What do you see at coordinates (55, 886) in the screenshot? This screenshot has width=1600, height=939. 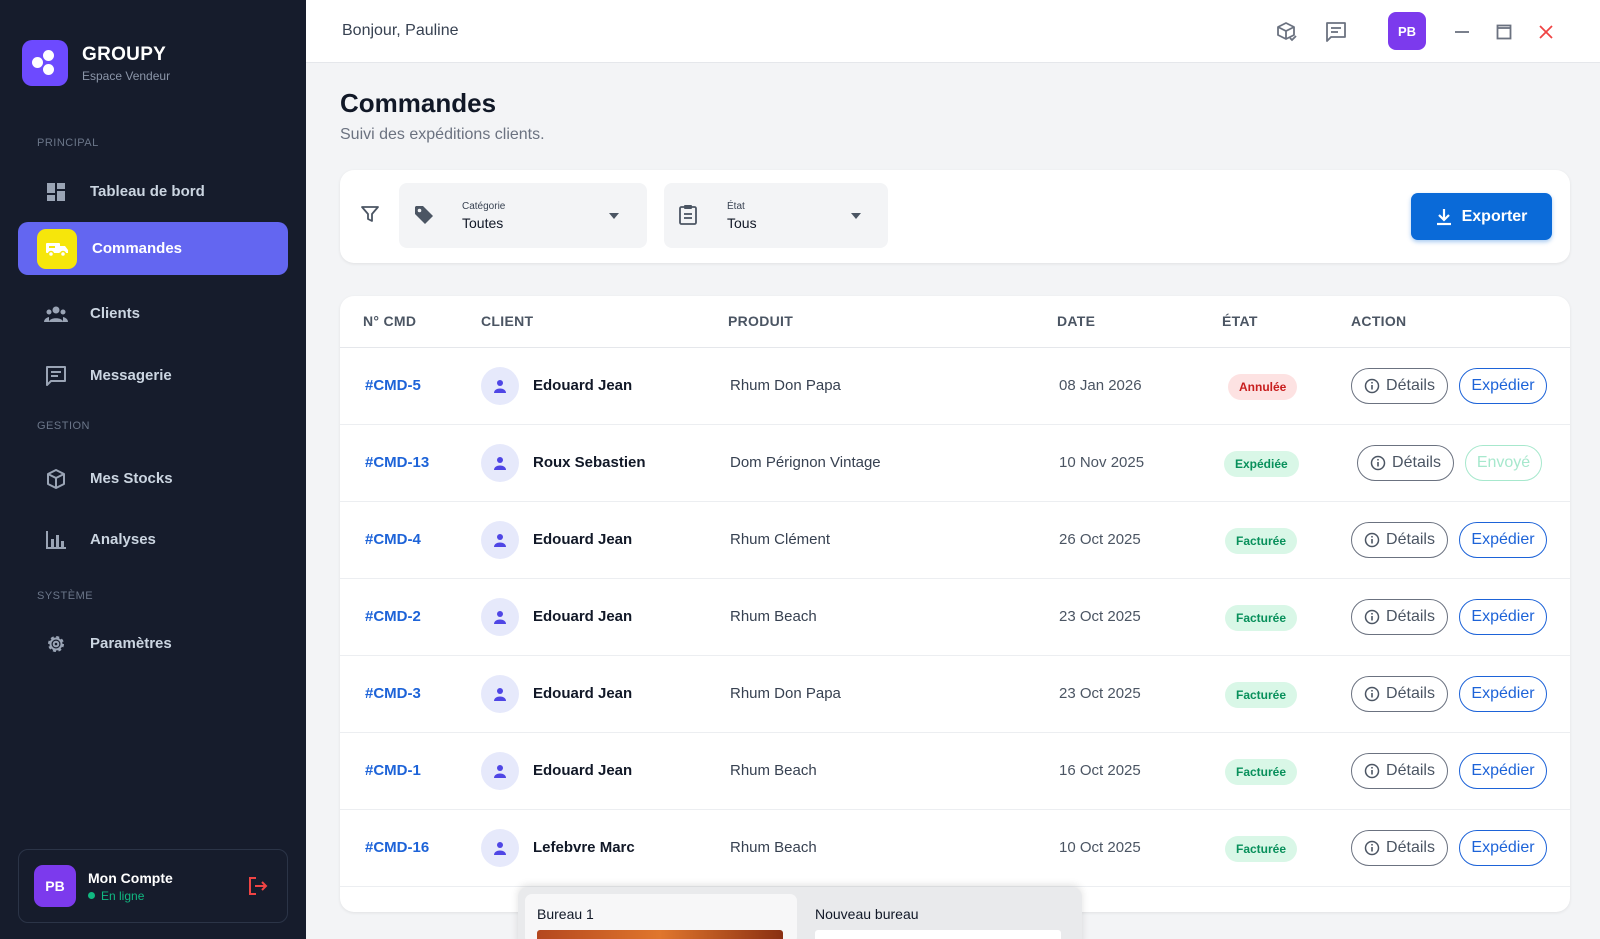 I see `account-avatar: PB` at bounding box center [55, 886].